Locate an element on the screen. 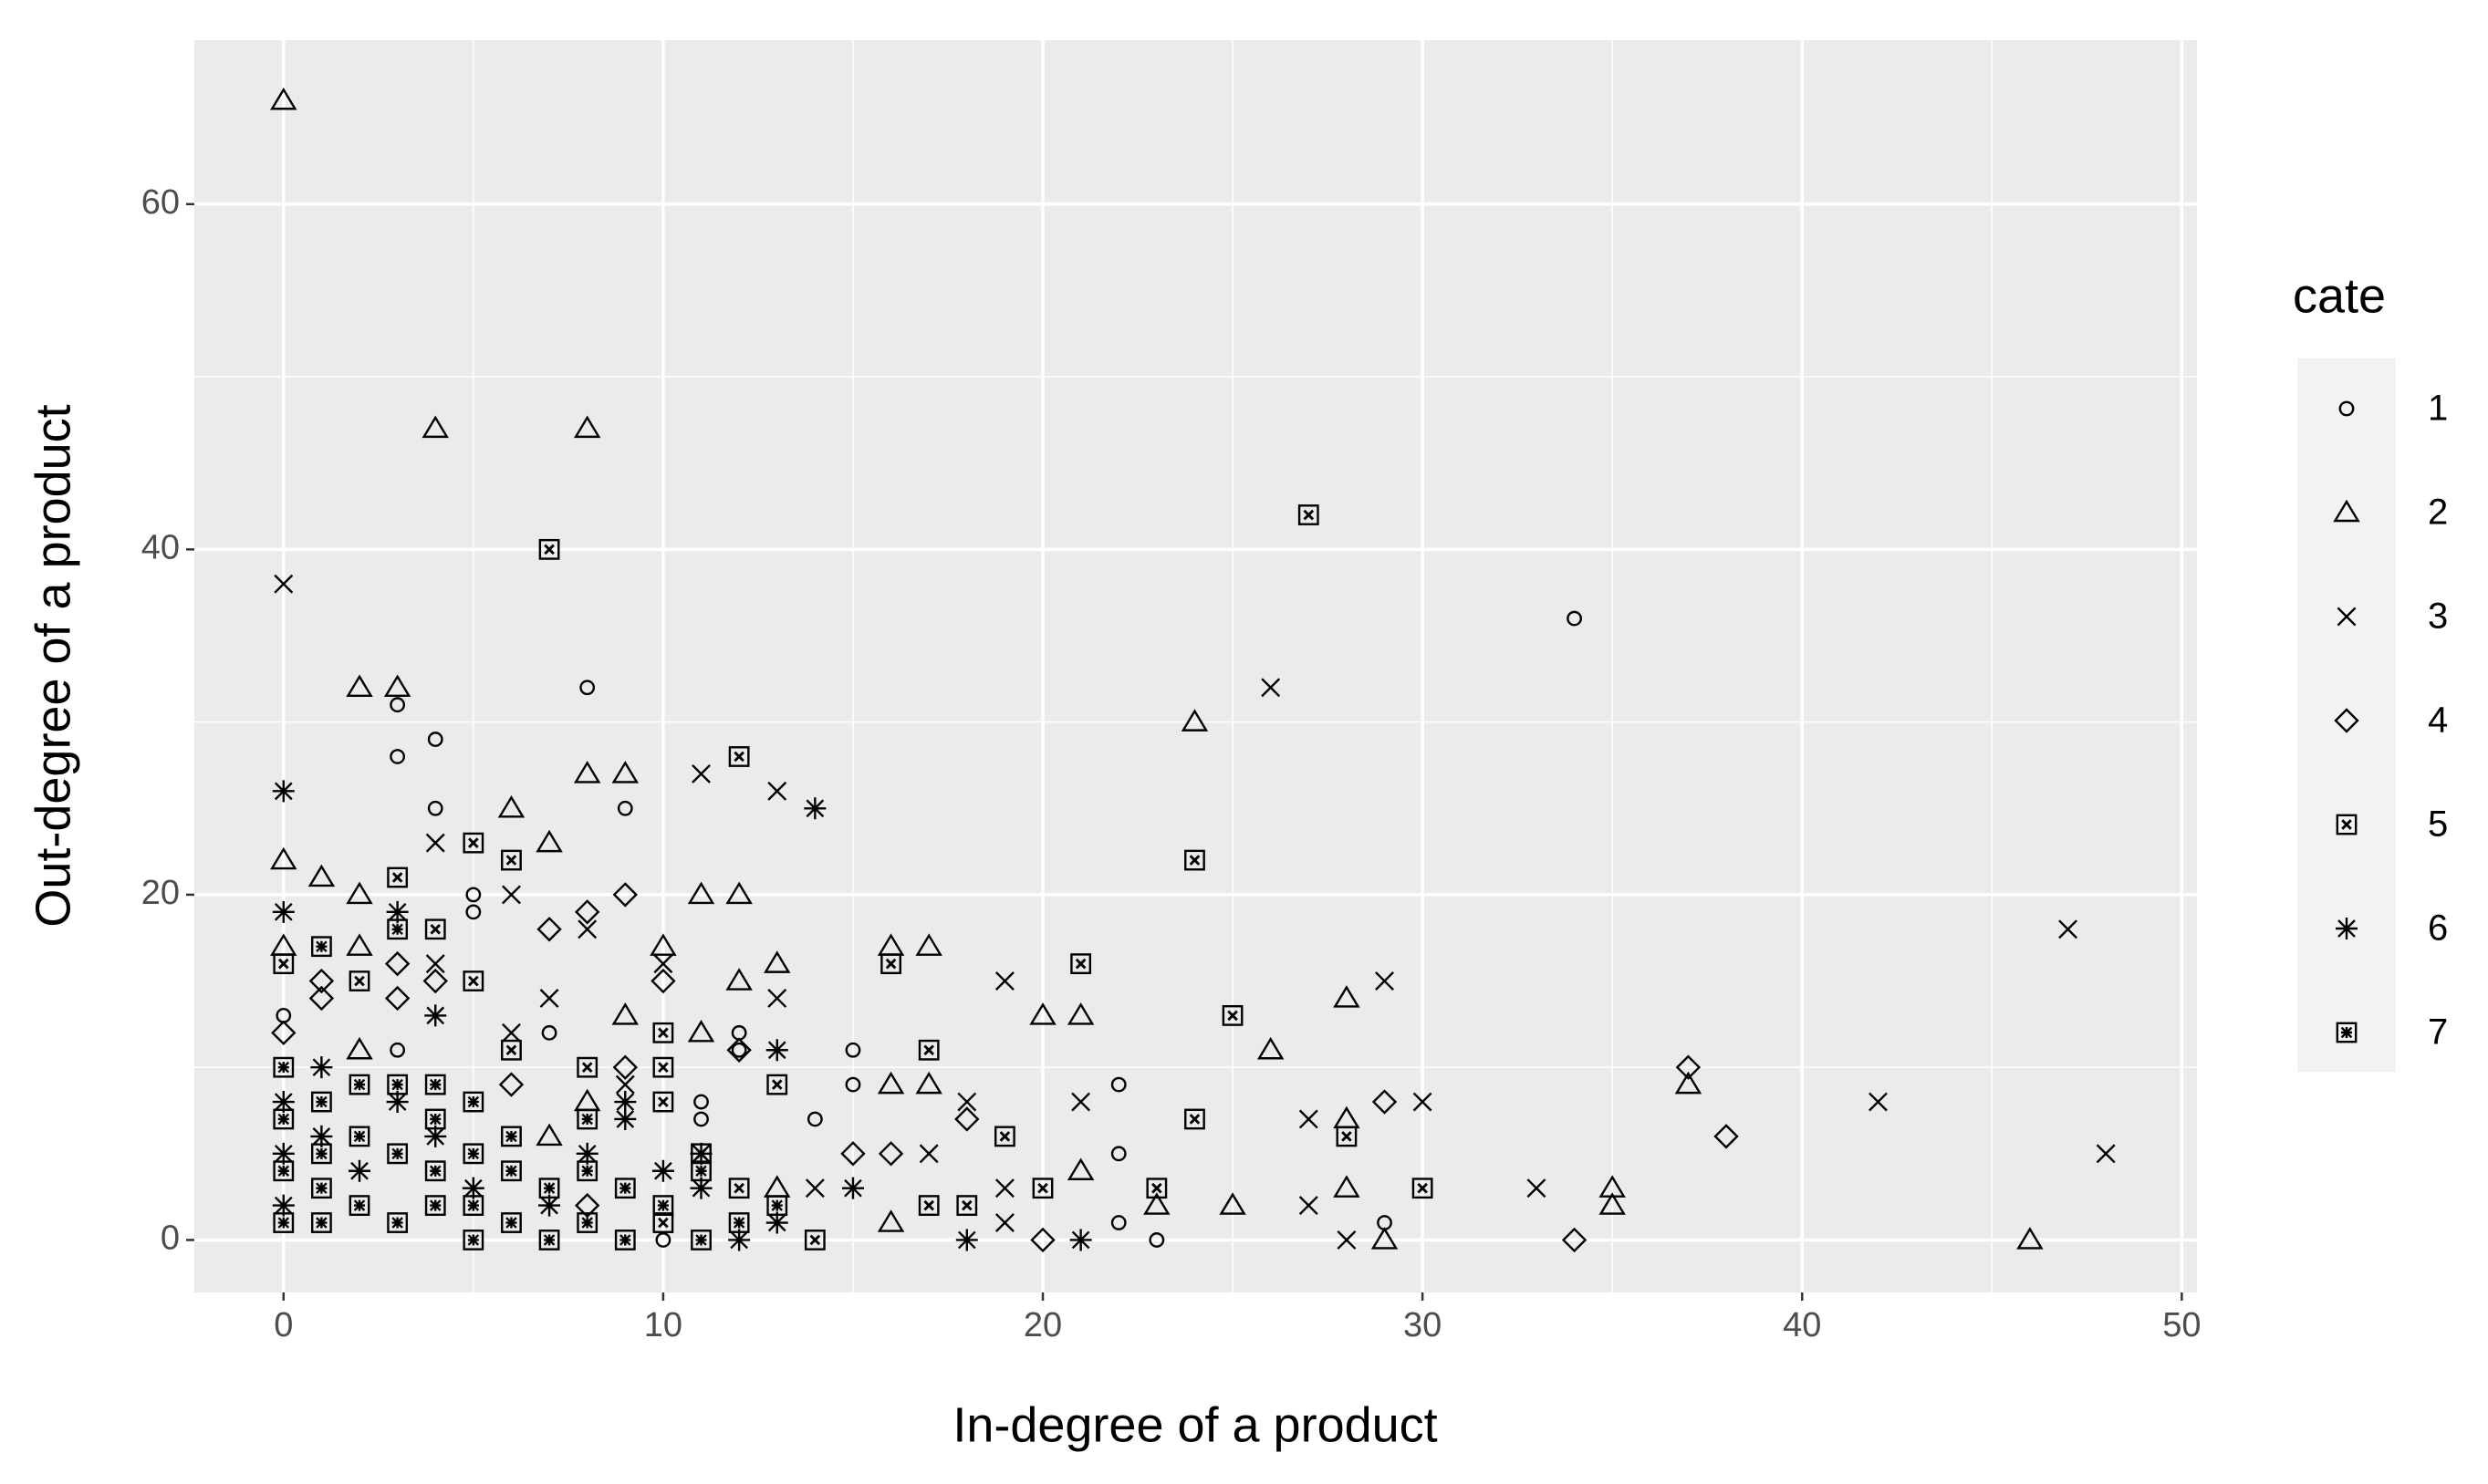 Image resolution: width=2488 pixels, height=1484 pixels. x-tick-label: 40 is located at coordinates (1802, 1325).